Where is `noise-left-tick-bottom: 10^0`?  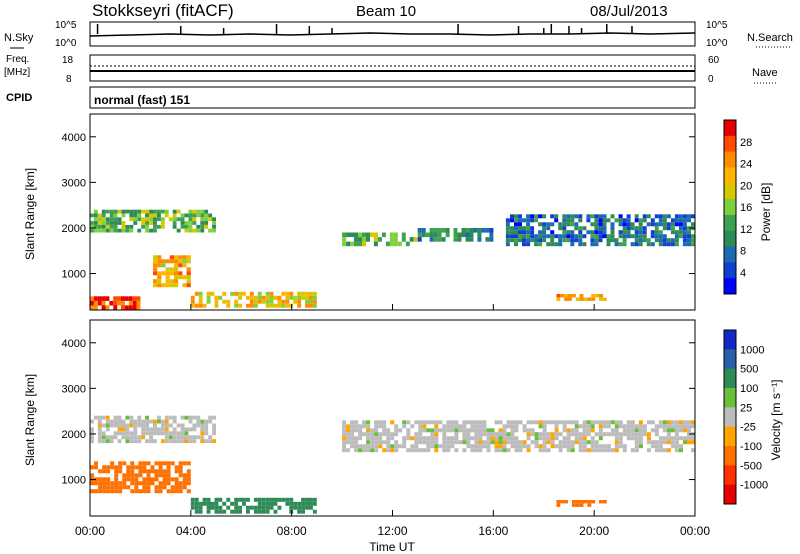 noise-left-tick-bottom: 10^0 is located at coordinates (66, 43).